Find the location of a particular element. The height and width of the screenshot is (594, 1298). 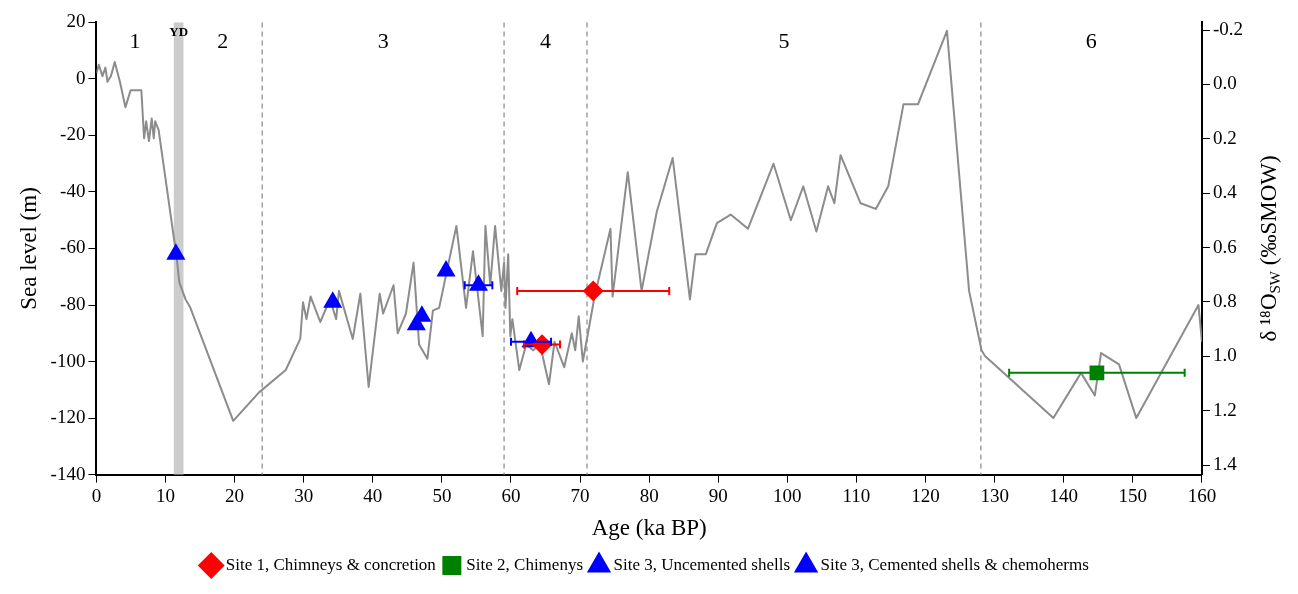

annotation: 3 is located at coordinates (383, 41).